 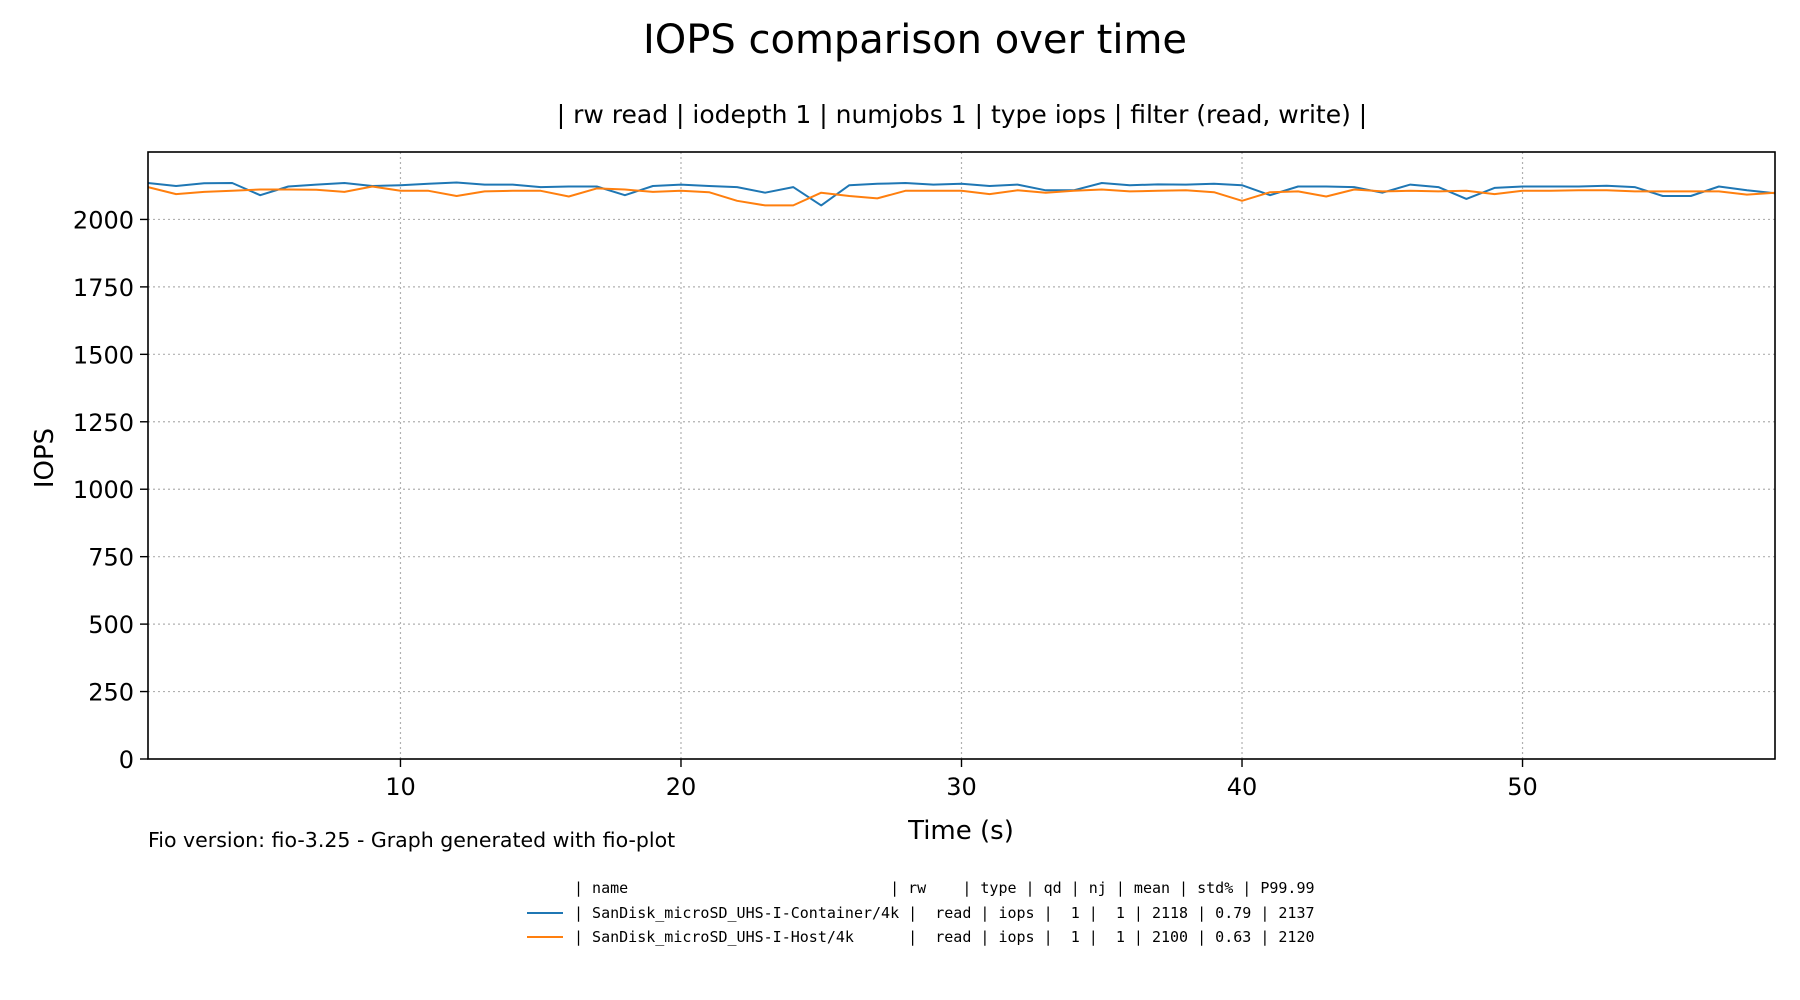 What do you see at coordinates (1522, 787) in the screenshot?
I see `x-tick-label: 50` at bounding box center [1522, 787].